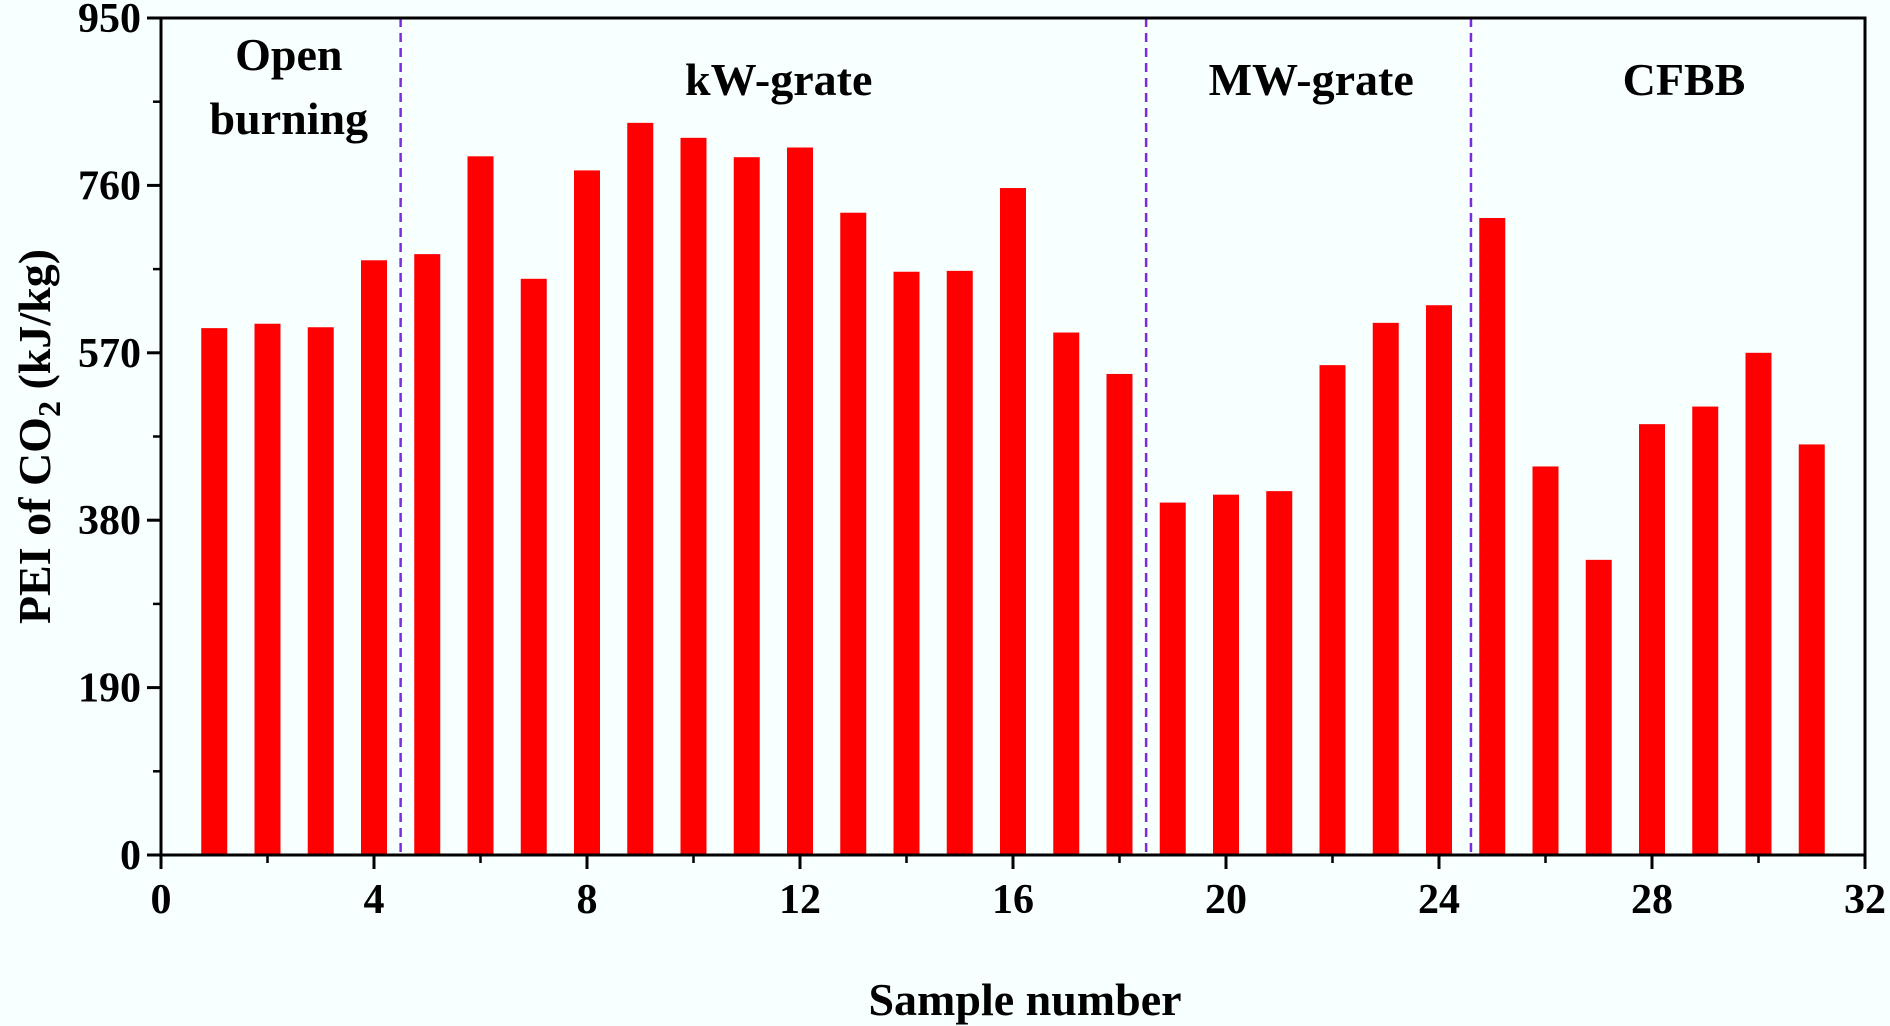 The height and width of the screenshot is (1026, 1890). Describe the element at coordinates (130, 856) in the screenshot. I see `y-tick-label: 0` at that location.